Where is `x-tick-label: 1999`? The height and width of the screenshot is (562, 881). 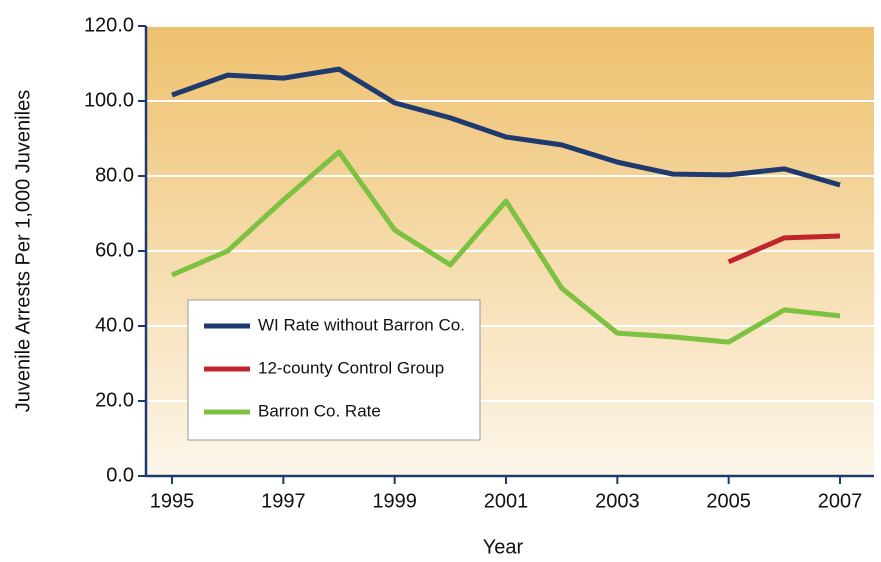 x-tick-label: 1999 is located at coordinates (394, 501).